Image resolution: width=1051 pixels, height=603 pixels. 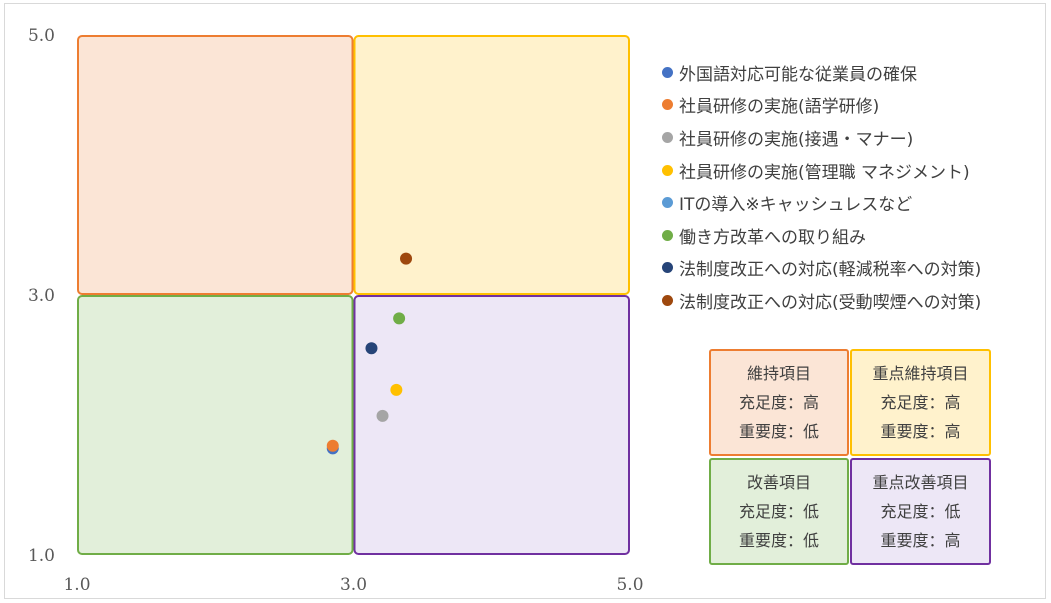 What do you see at coordinates (796, 139) in the screenshot?
I see `legend-label: 社員研修の実施(接遇・マナー)` at bounding box center [796, 139].